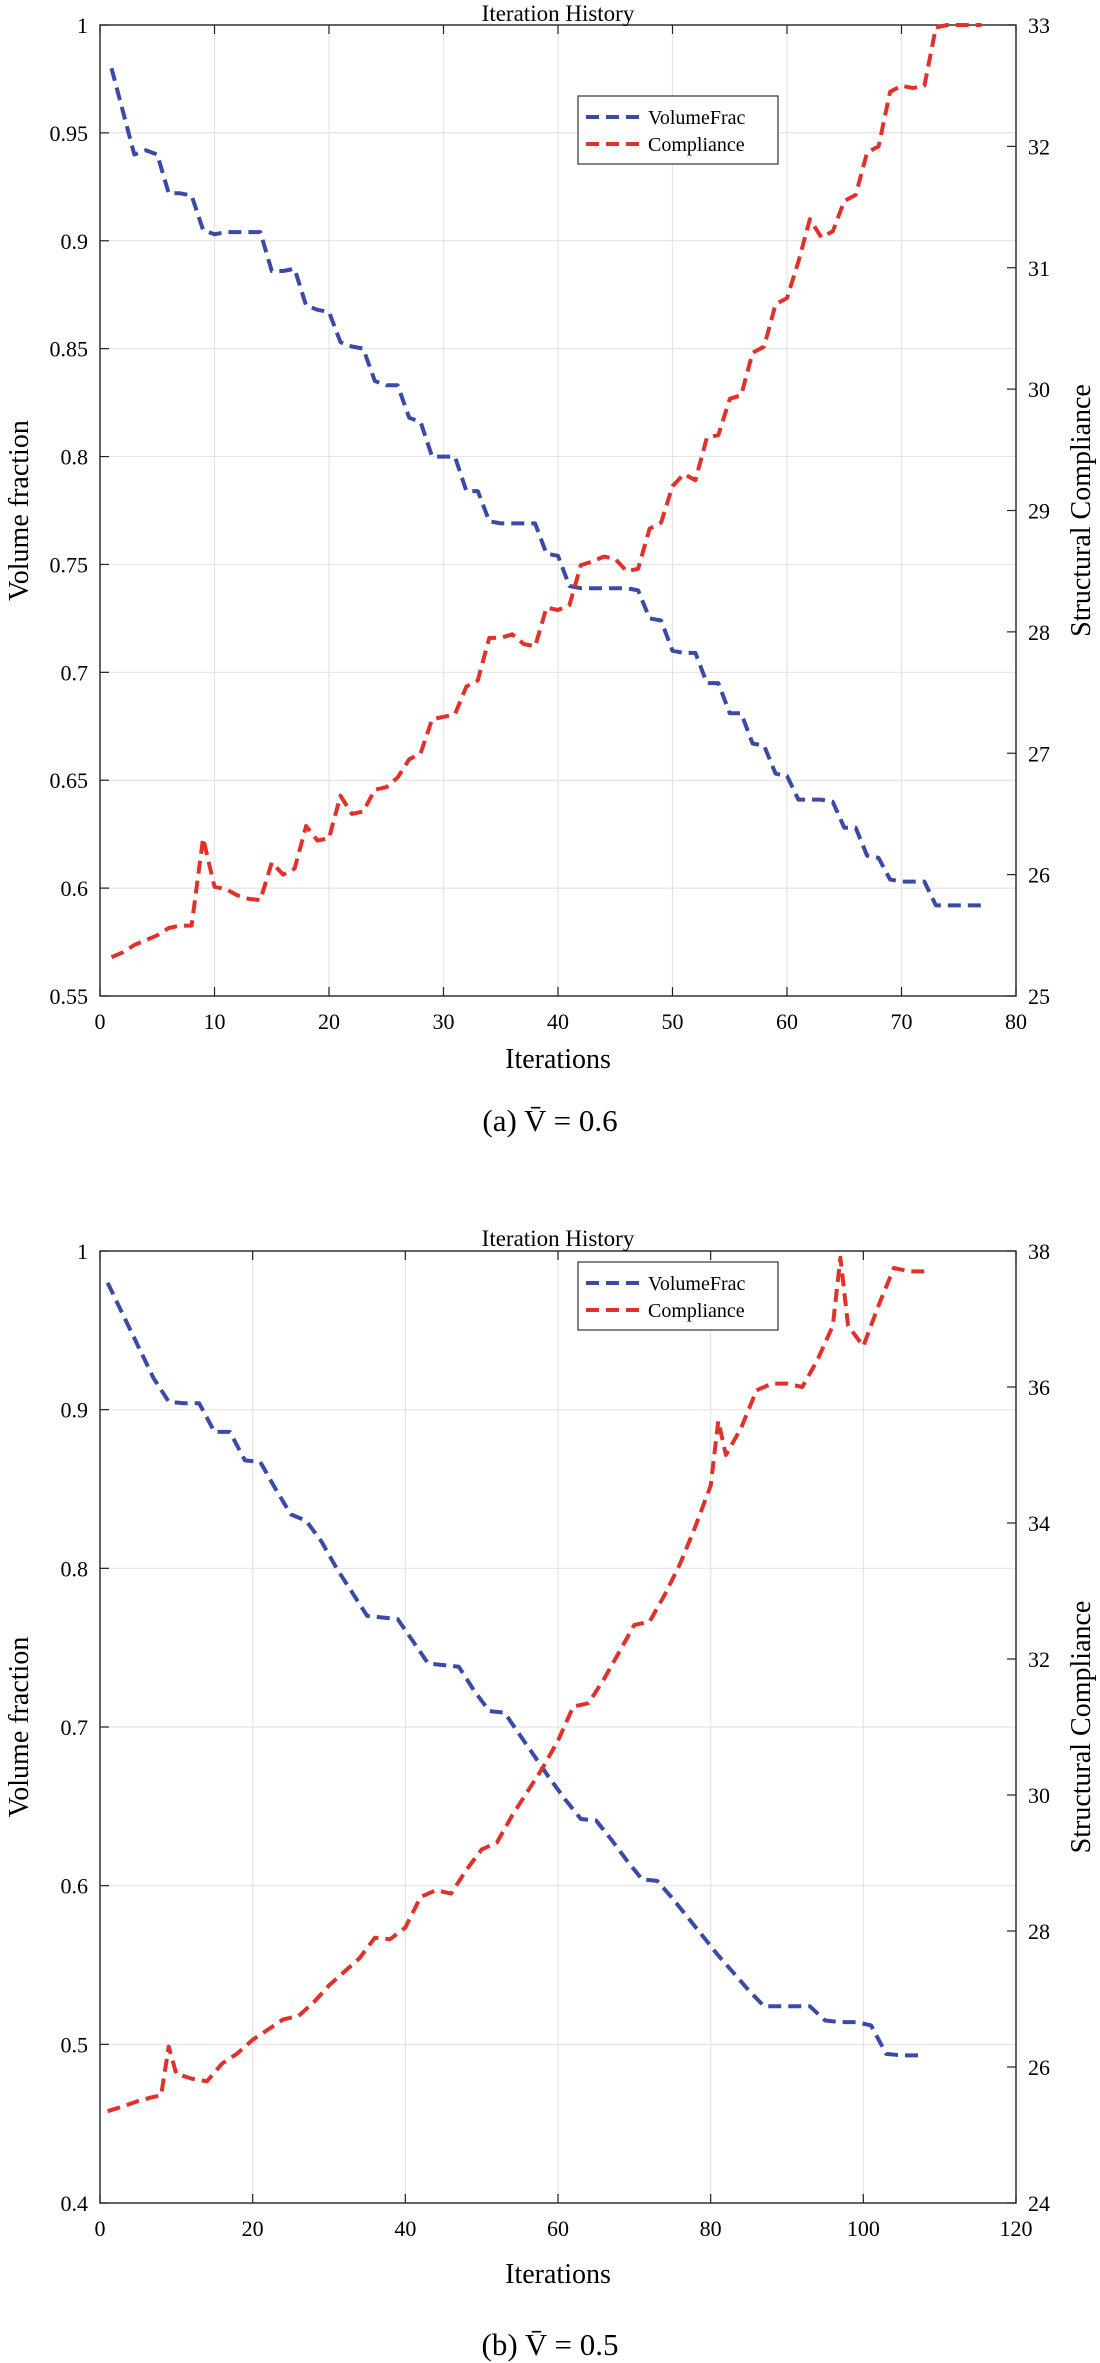  What do you see at coordinates (558, 1059) in the screenshot?
I see `chart1-x-axis-label: Iterations` at bounding box center [558, 1059].